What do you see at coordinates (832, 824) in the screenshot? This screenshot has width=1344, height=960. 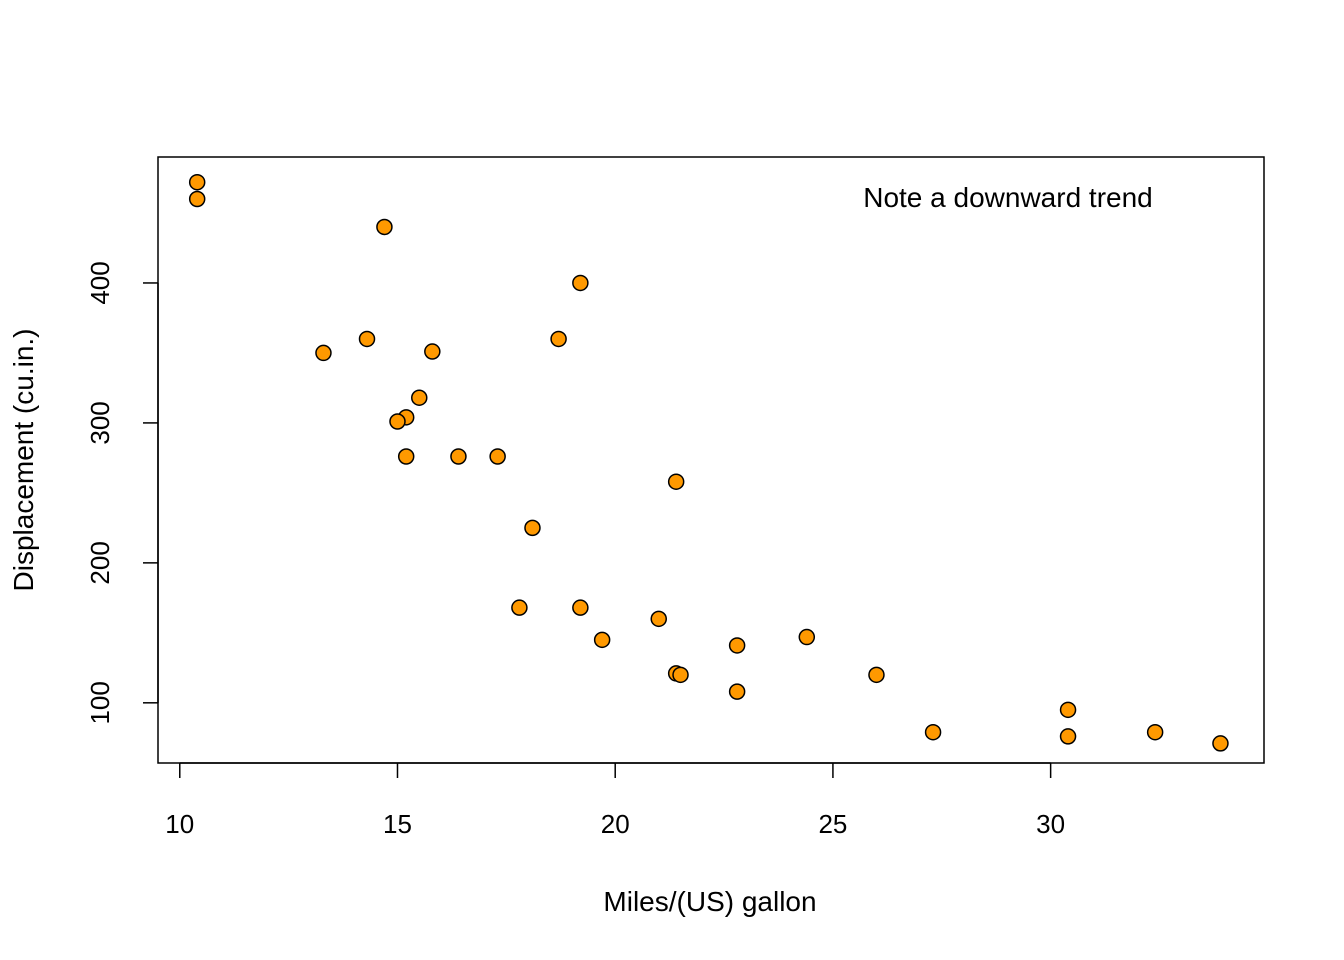 I see `x-tick-label: 25` at bounding box center [832, 824].